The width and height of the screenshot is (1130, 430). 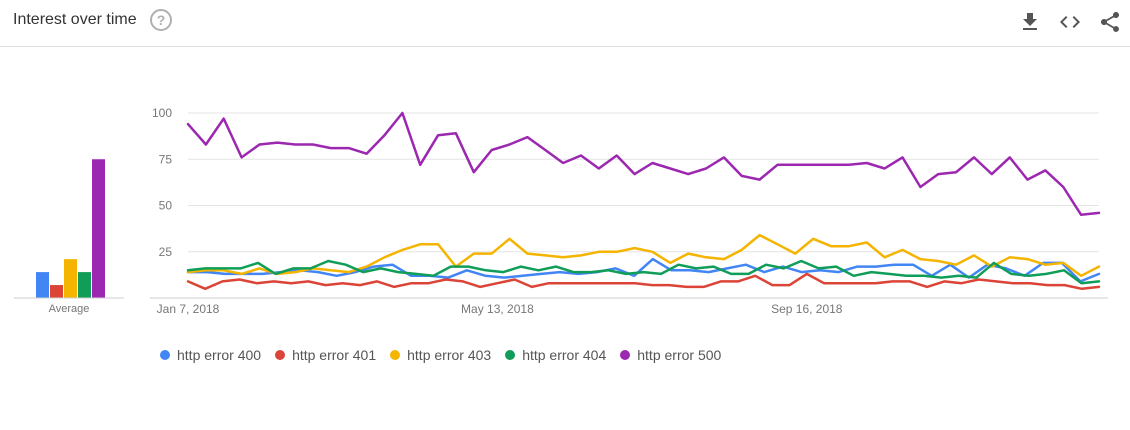 What do you see at coordinates (75, 19) in the screenshot?
I see `chart-title: Interest over time` at bounding box center [75, 19].